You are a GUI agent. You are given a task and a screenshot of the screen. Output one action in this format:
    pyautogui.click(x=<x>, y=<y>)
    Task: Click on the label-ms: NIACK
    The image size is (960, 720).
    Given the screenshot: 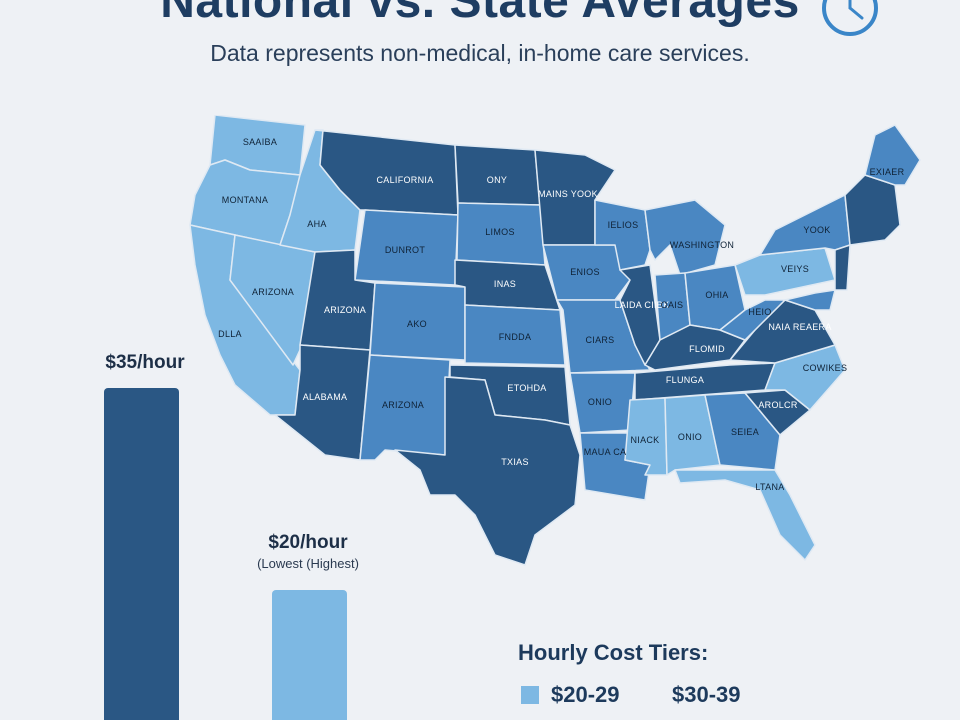 What is the action you would take?
    pyautogui.click(x=644, y=440)
    